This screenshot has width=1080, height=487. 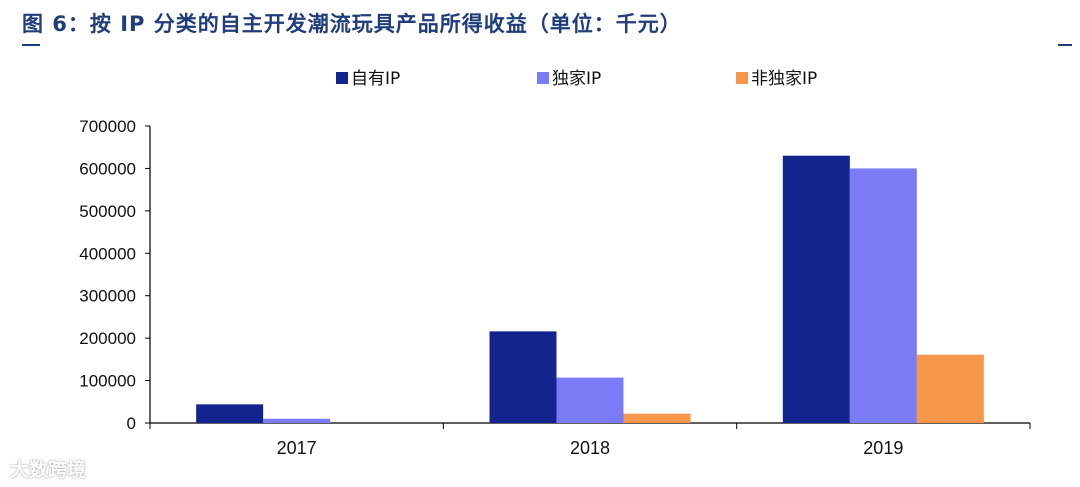 What do you see at coordinates (576, 79) in the screenshot?
I see `legend-label: 独家IP` at bounding box center [576, 79].